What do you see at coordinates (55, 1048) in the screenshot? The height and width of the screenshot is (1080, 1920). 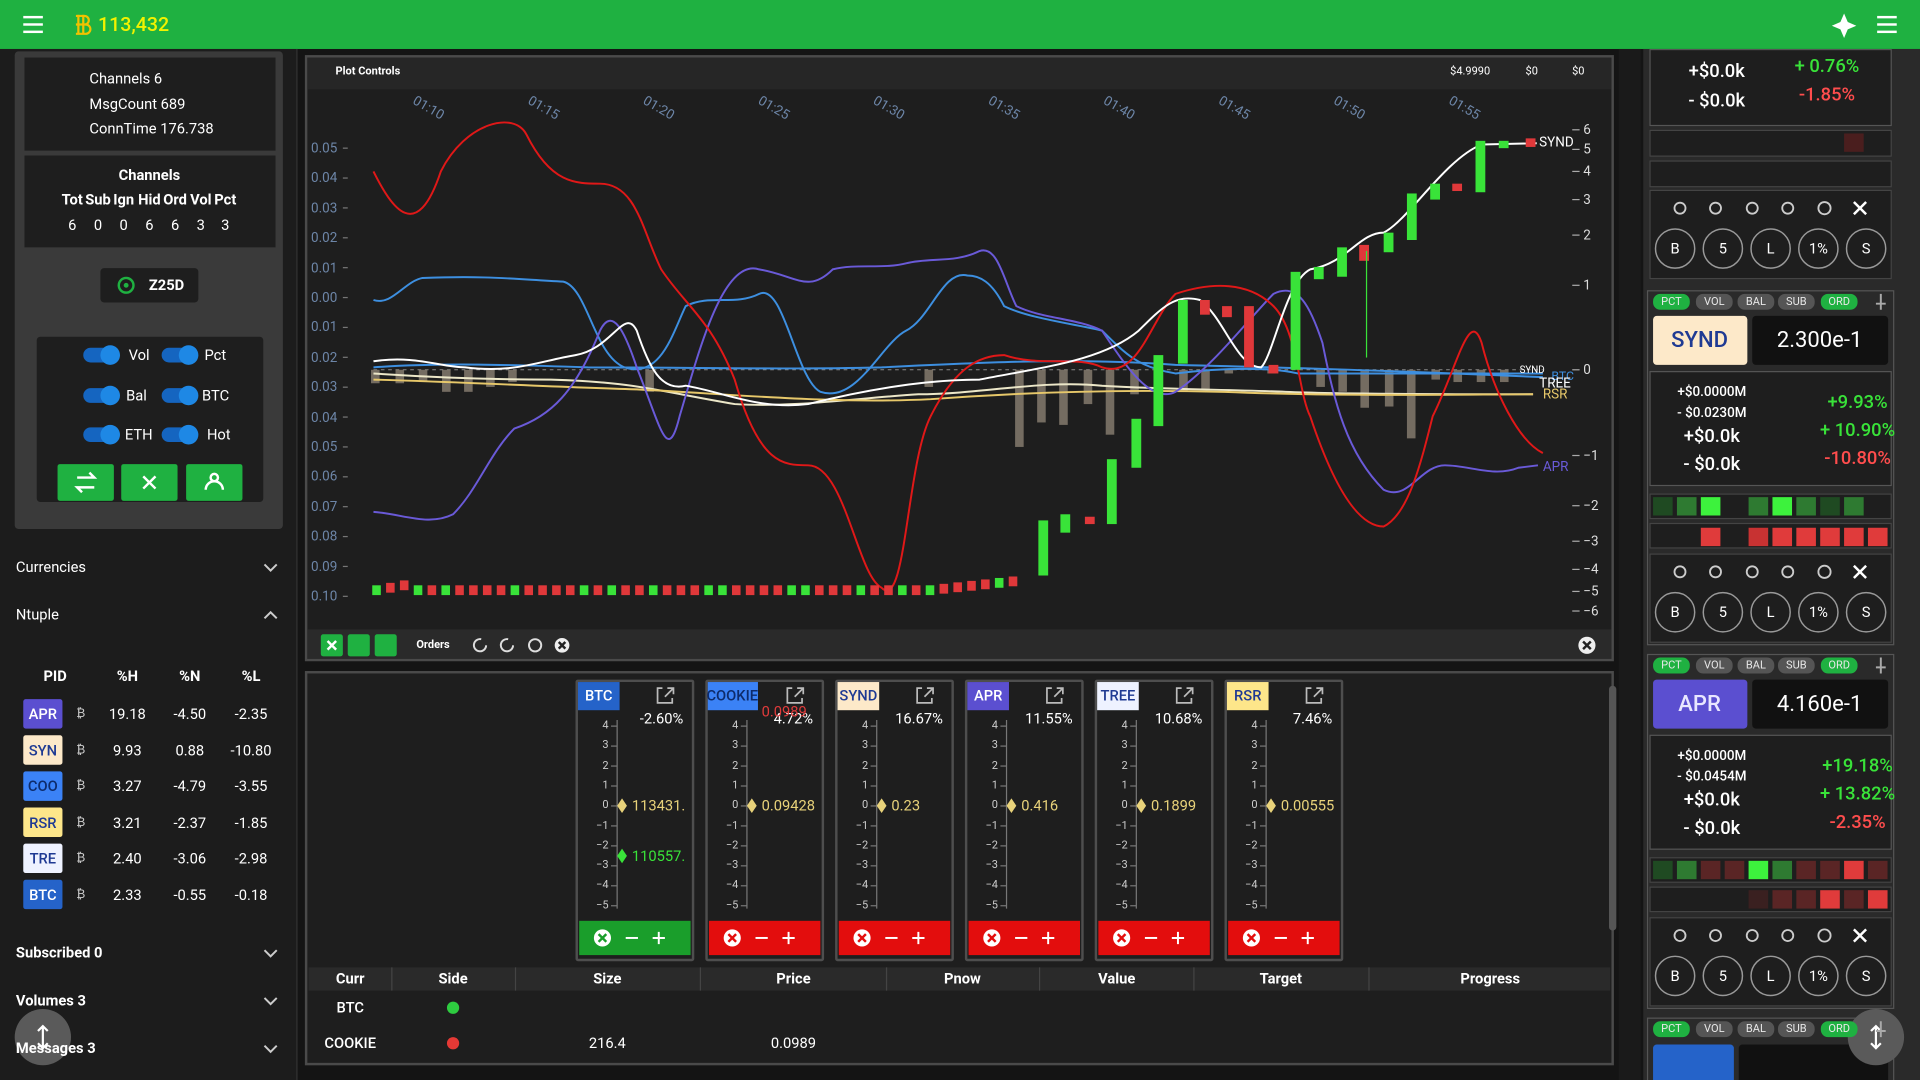 I see `section-title: Messages 3` at bounding box center [55, 1048].